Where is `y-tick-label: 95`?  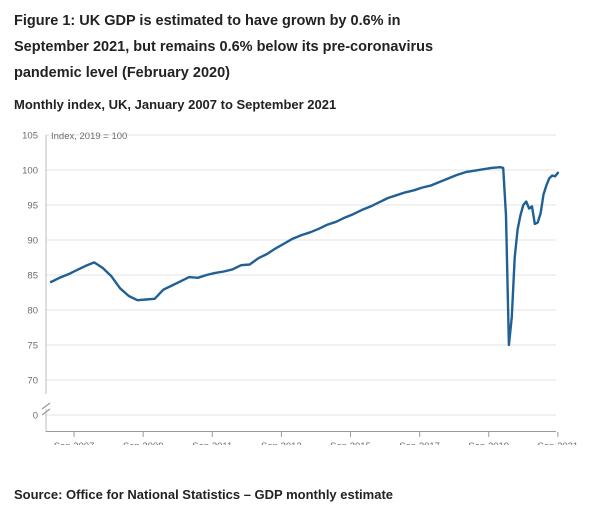
y-tick-label: 95 is located at coordinates (32, 206).